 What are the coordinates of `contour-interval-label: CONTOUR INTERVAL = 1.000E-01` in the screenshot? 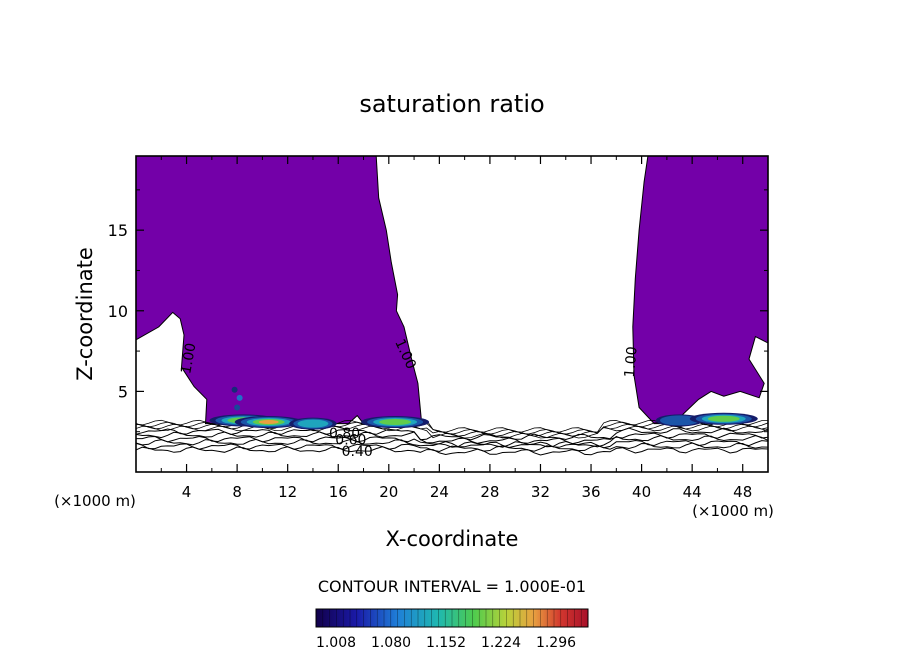 It's located at (452, 586).